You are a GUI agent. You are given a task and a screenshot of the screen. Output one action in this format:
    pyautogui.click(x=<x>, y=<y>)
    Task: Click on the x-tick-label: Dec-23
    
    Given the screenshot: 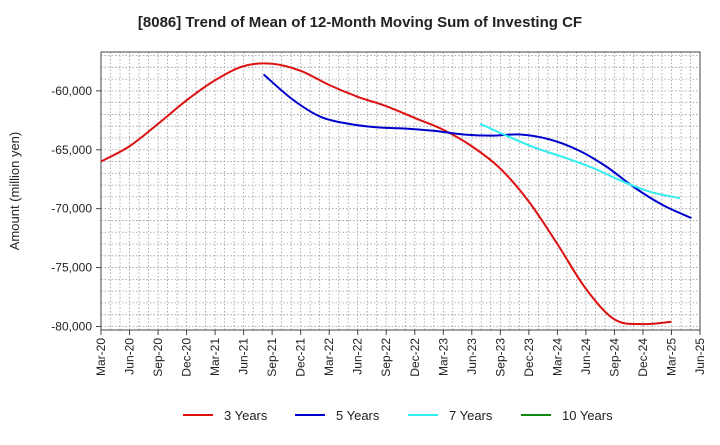 What is the action you would take?
    pyautogui.click(x=529, y=357)
    